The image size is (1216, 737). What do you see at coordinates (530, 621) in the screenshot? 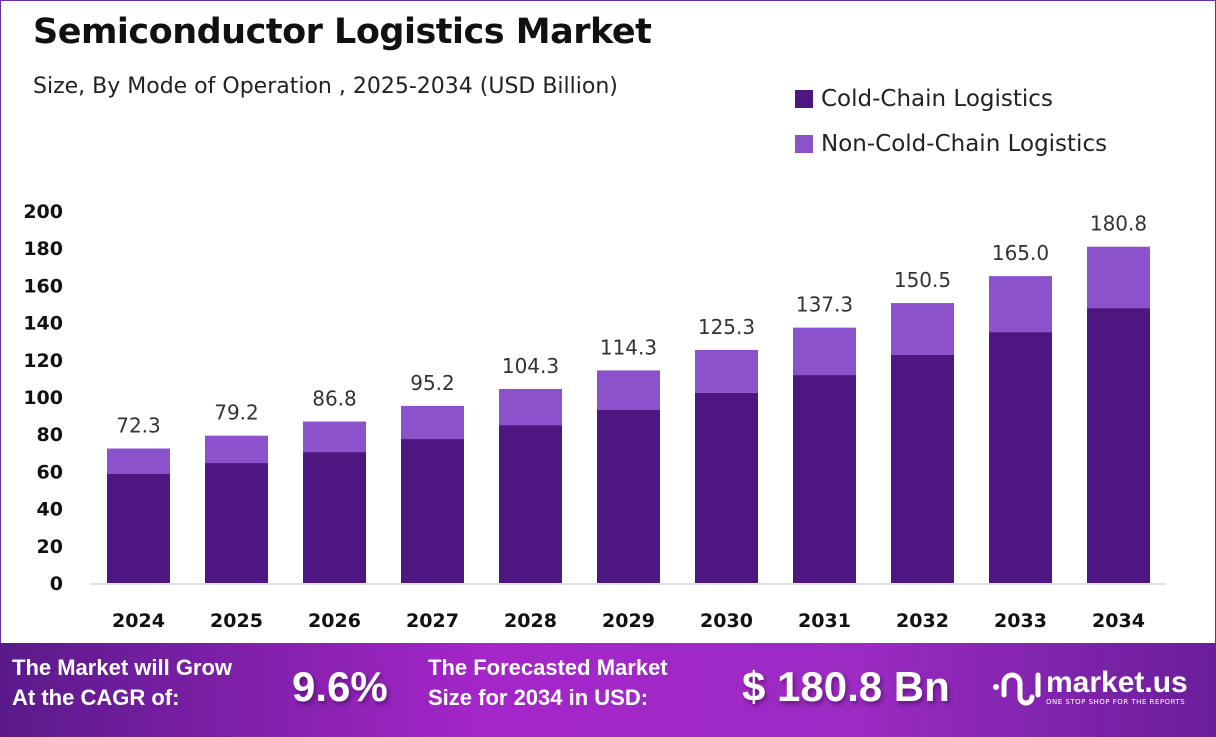
I see `x-tick-label: 2028` at bounding box center [530, 621].